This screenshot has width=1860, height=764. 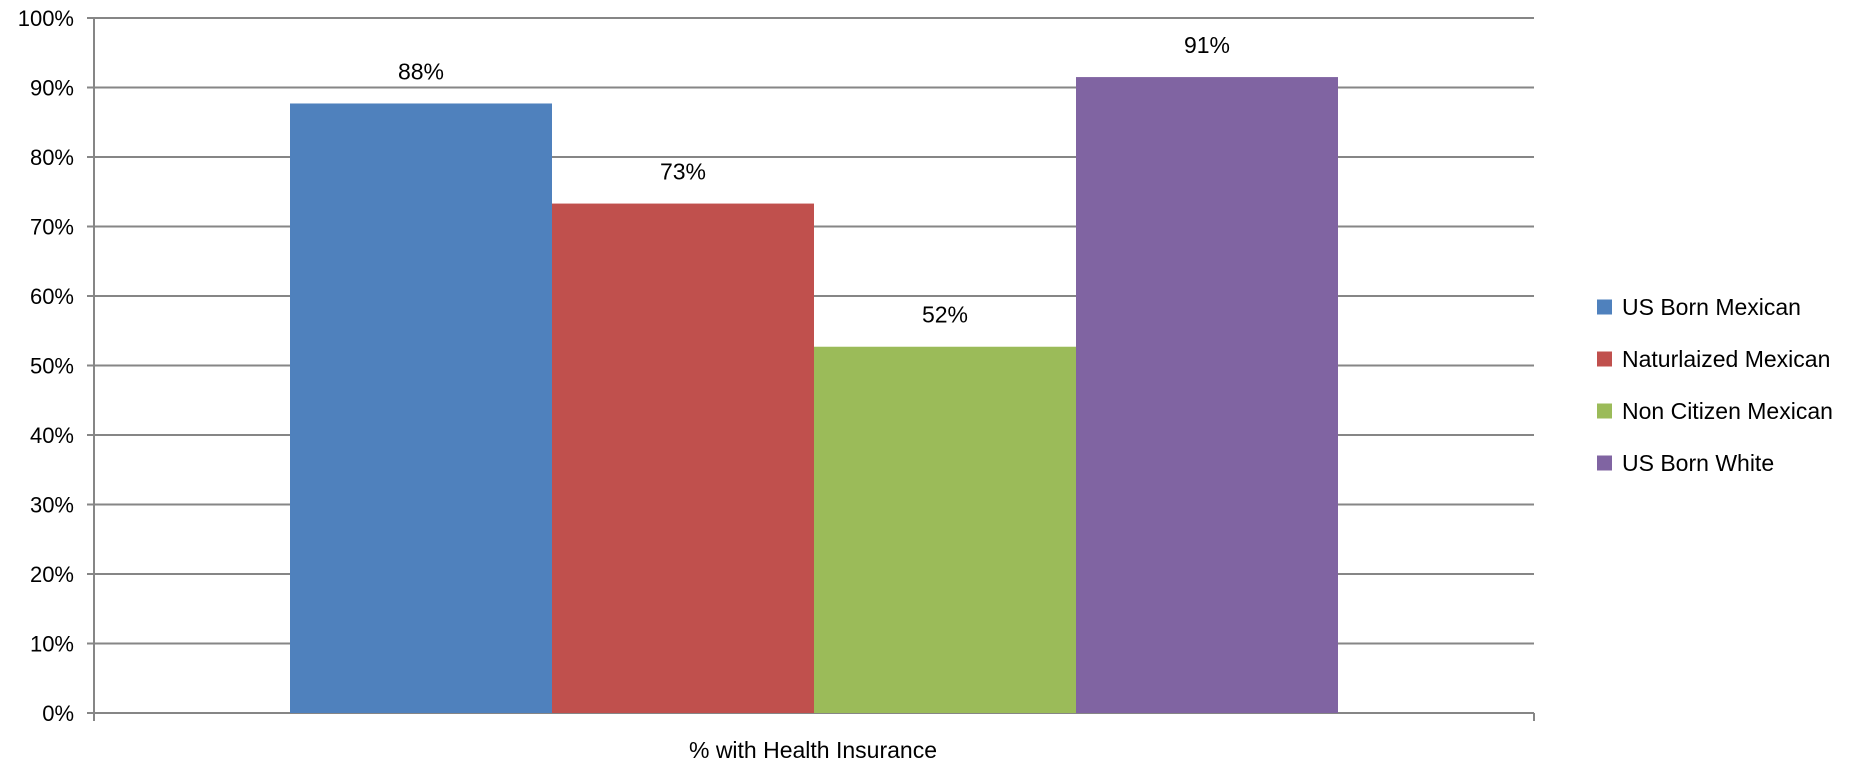 What do you see at coordinates (52, 227) in the screenshot?
I see `y-tick-label: 70%` at bounding box center [52, 227].